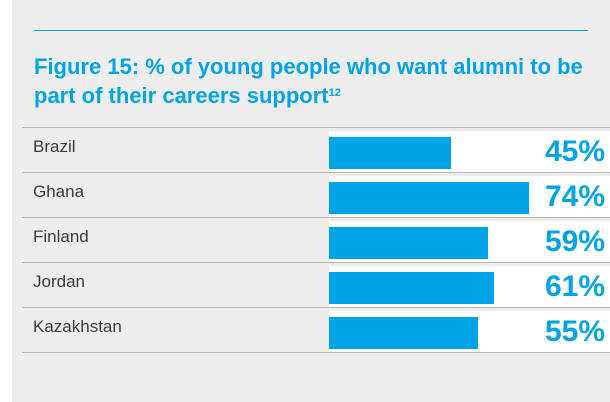 The width and height of the screenshot is (610, 402). What do you see at coordinates (574, 196) in the screenshot?
I see `value-label: 74%` at bounding box center [574, 196].